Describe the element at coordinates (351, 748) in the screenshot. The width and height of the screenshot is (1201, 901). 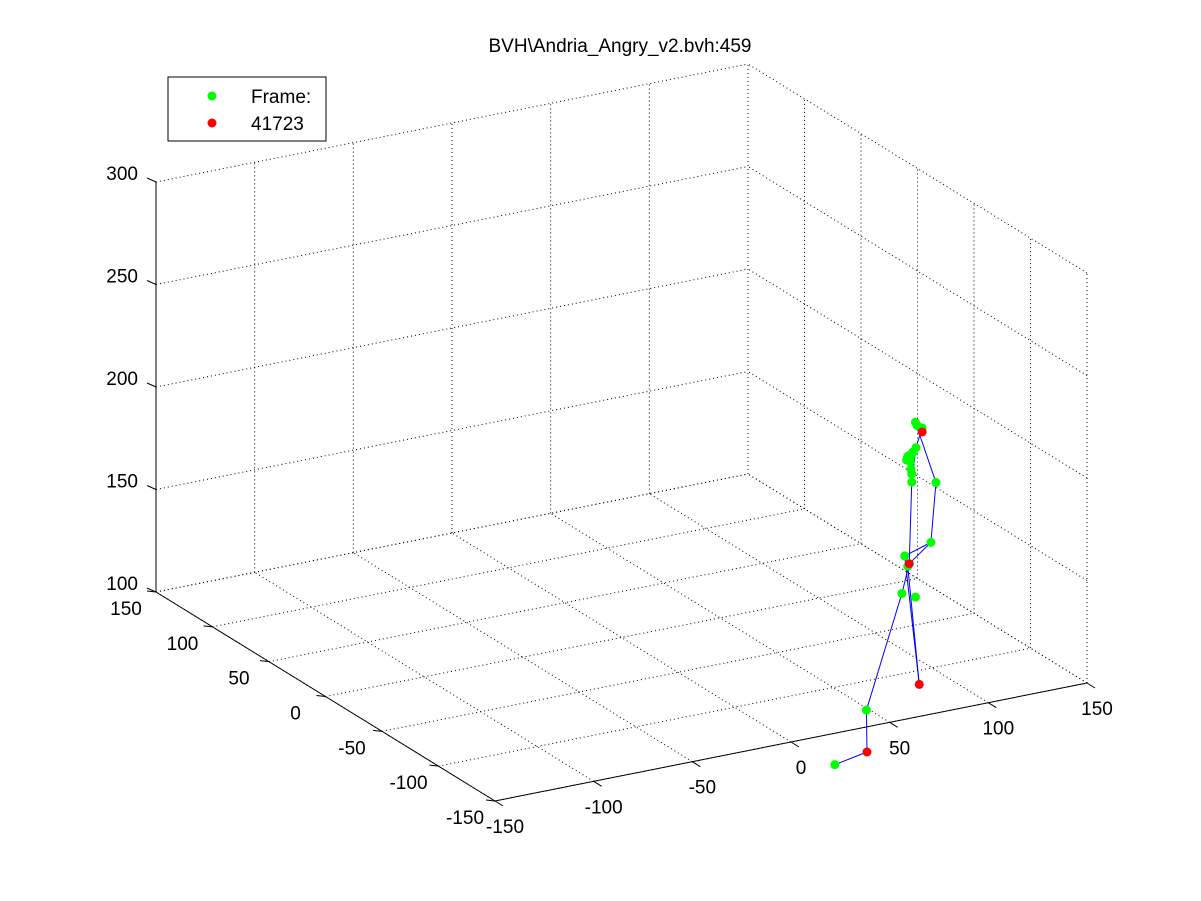
I see `y-tick-label: -50` at that location.